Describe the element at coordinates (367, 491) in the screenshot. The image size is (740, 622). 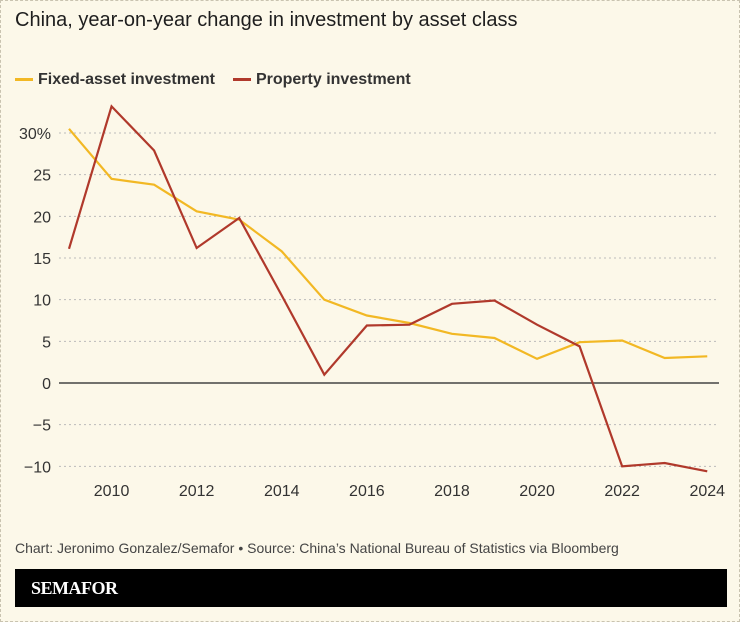
I see `x-tick-label: 2016` at that location.